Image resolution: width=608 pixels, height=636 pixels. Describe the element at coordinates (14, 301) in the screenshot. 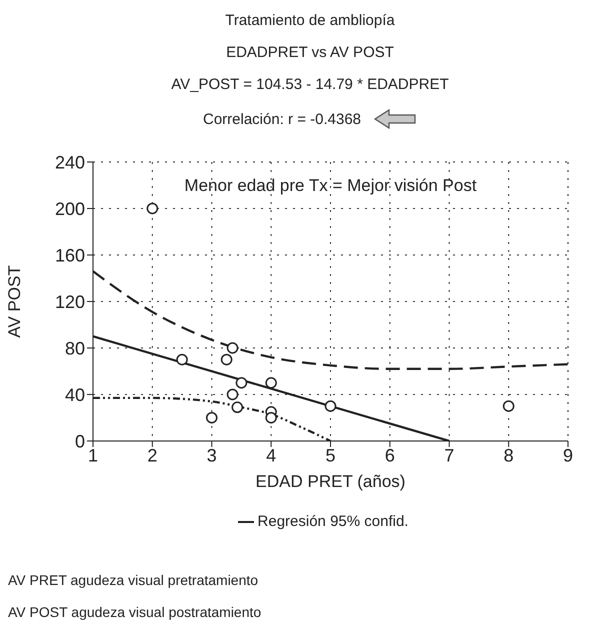

I see `y-axis-title: AV POST` at that location.